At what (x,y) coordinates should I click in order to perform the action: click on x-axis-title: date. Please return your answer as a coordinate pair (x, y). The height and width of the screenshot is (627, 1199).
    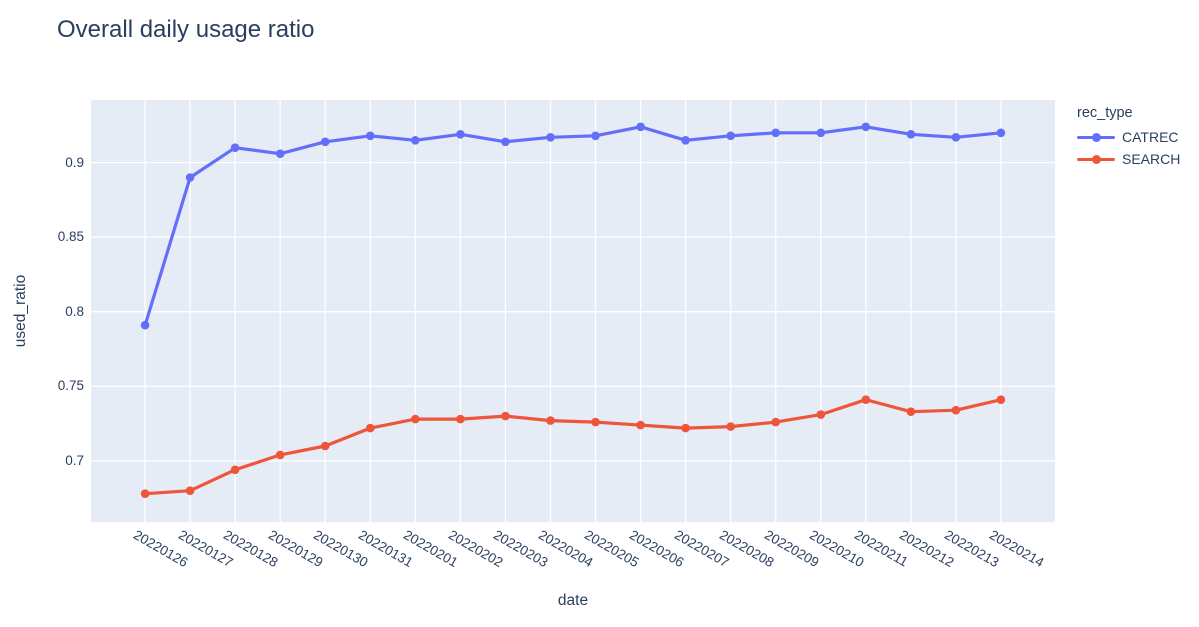
    Looking at the image, I should click on (573, 600).